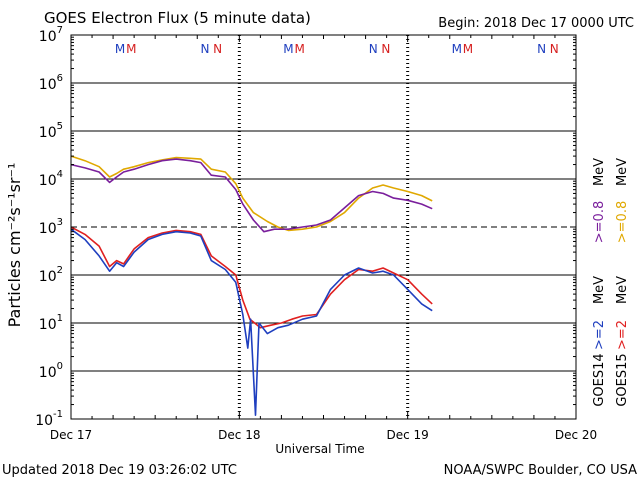 The height and width of the screenshot is (480, 640). I want to click on x-tick-label: Dec 17, so click(71, 435).